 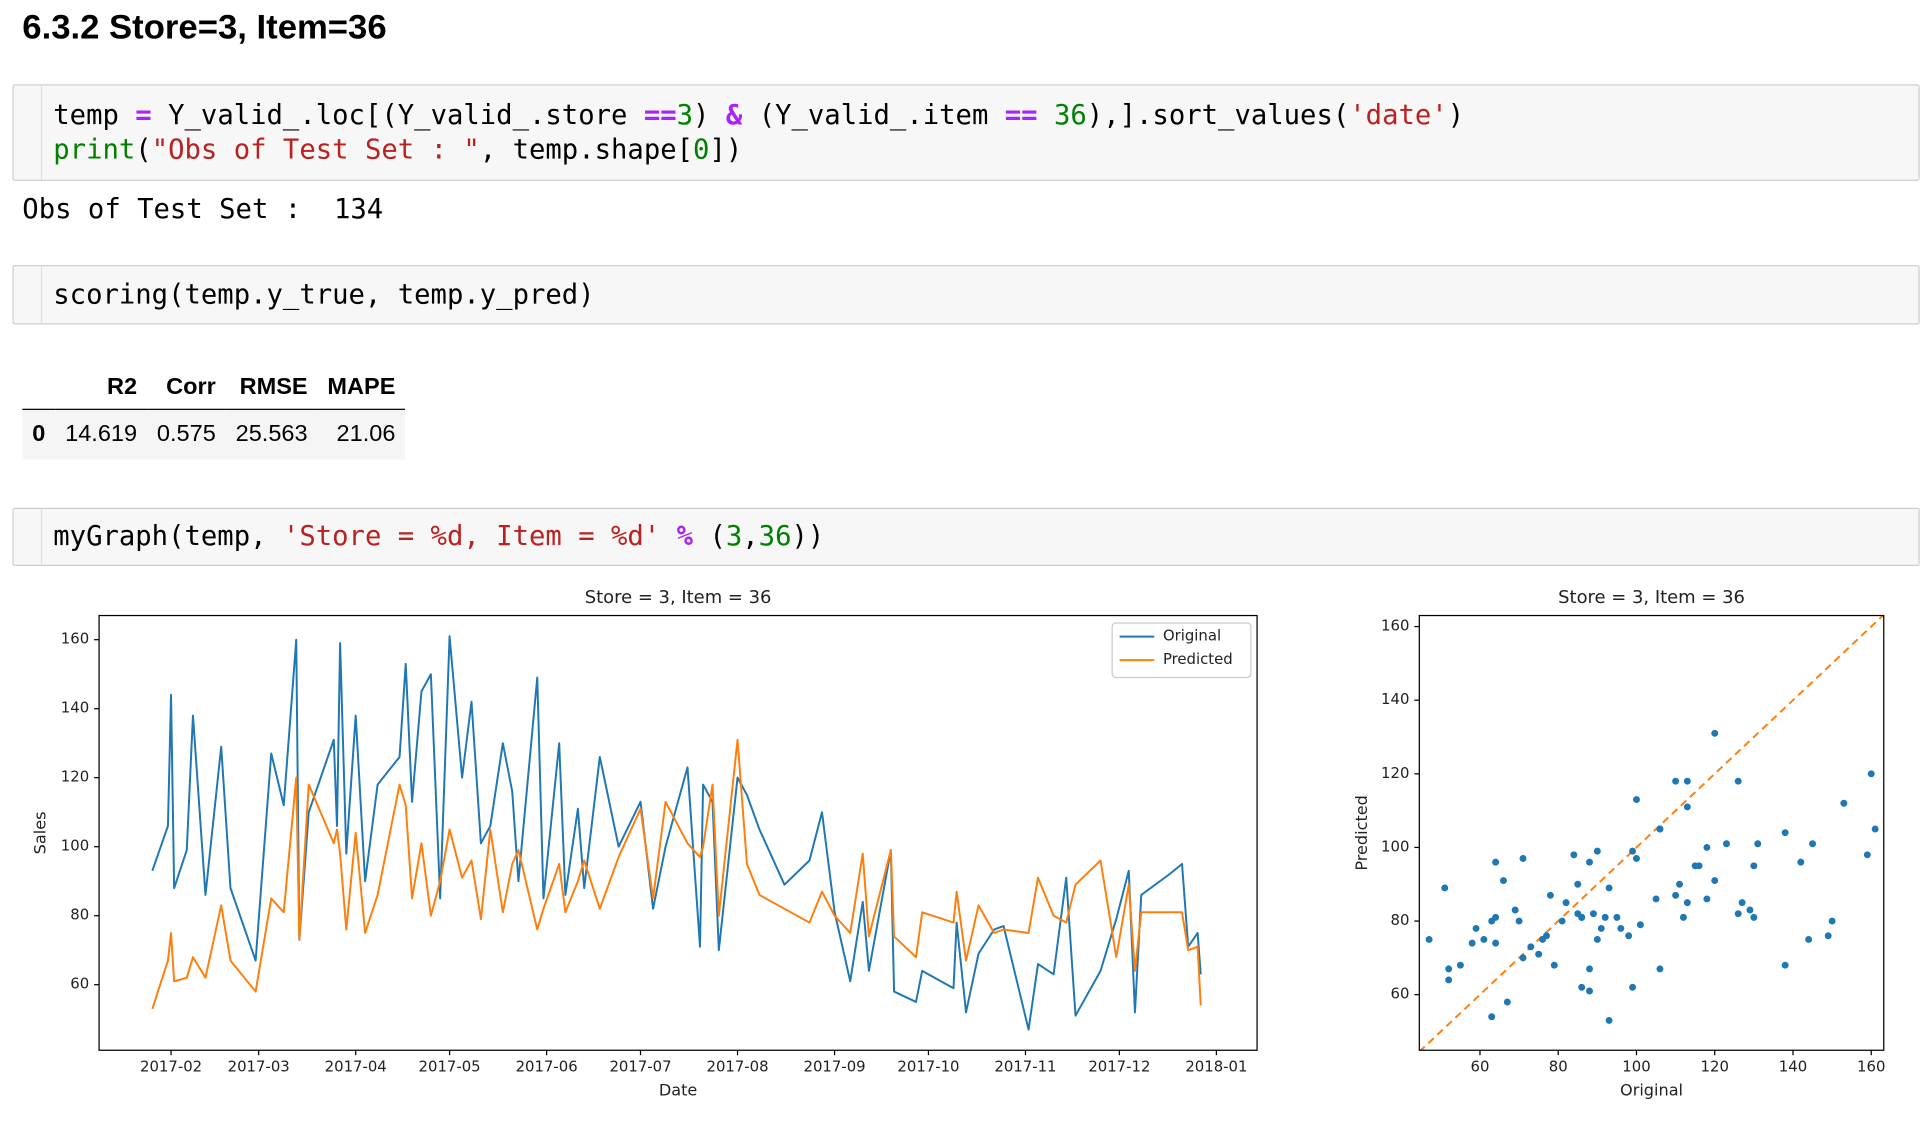 I want to click on column-header: Corr, so click(x=186, y=388).